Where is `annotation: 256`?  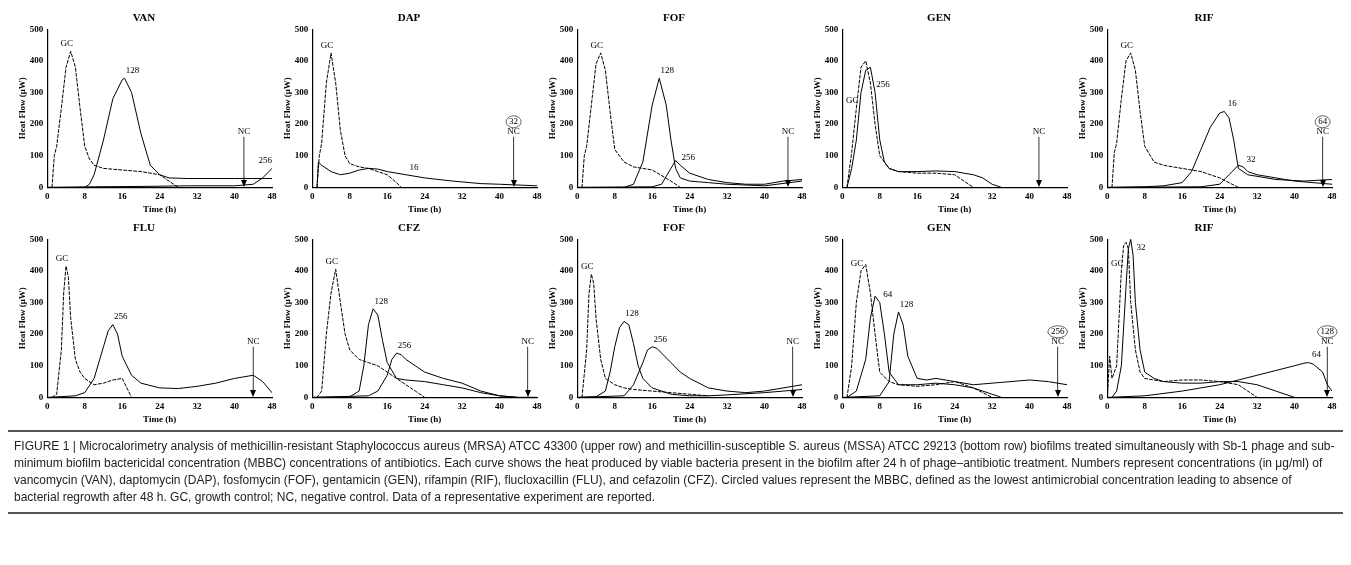 annotation: 256 is located at coordinates (1057, 331).